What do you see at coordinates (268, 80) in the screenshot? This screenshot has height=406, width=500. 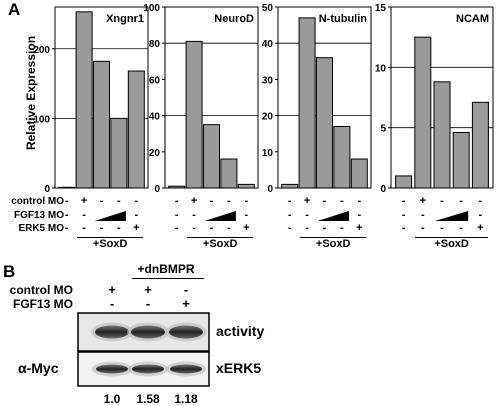 I see `y-tick-label: 30` at bounding box center [268, 80].